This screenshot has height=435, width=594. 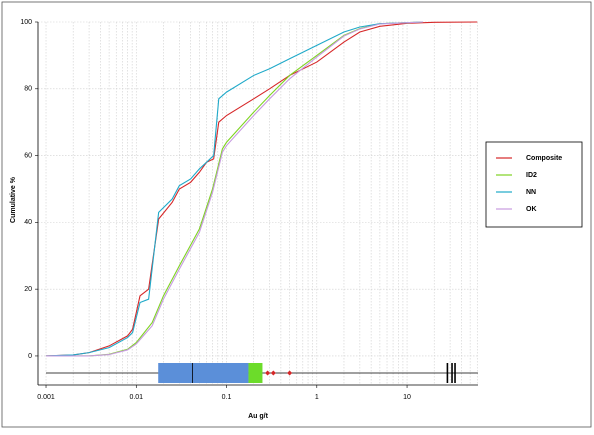 What do you see at coordinates (531, 192) in the screenshot?
I see `legend-label: NN` at bounding box center [531, 192].